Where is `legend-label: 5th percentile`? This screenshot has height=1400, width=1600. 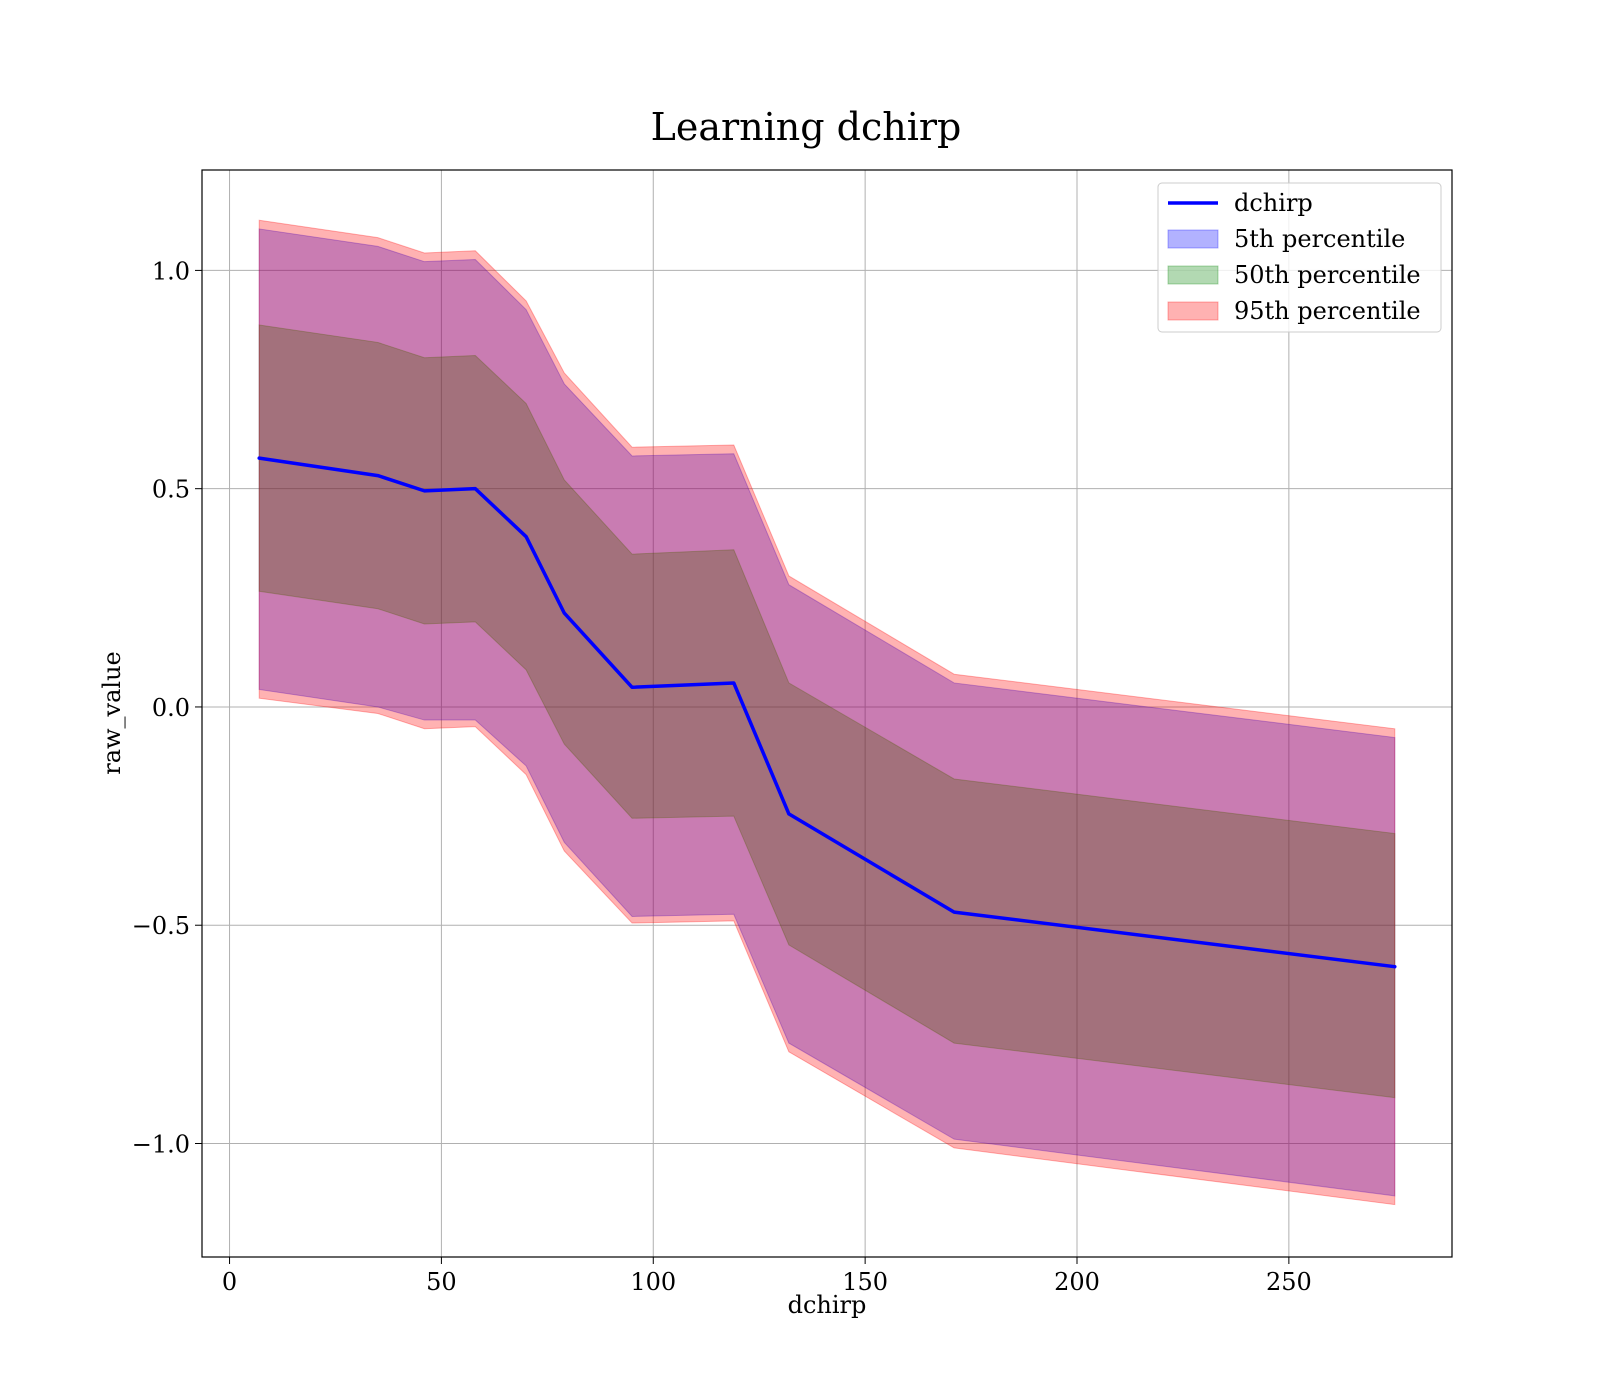
legend-label: 5th percentile is located at coordinates (1319, 239).